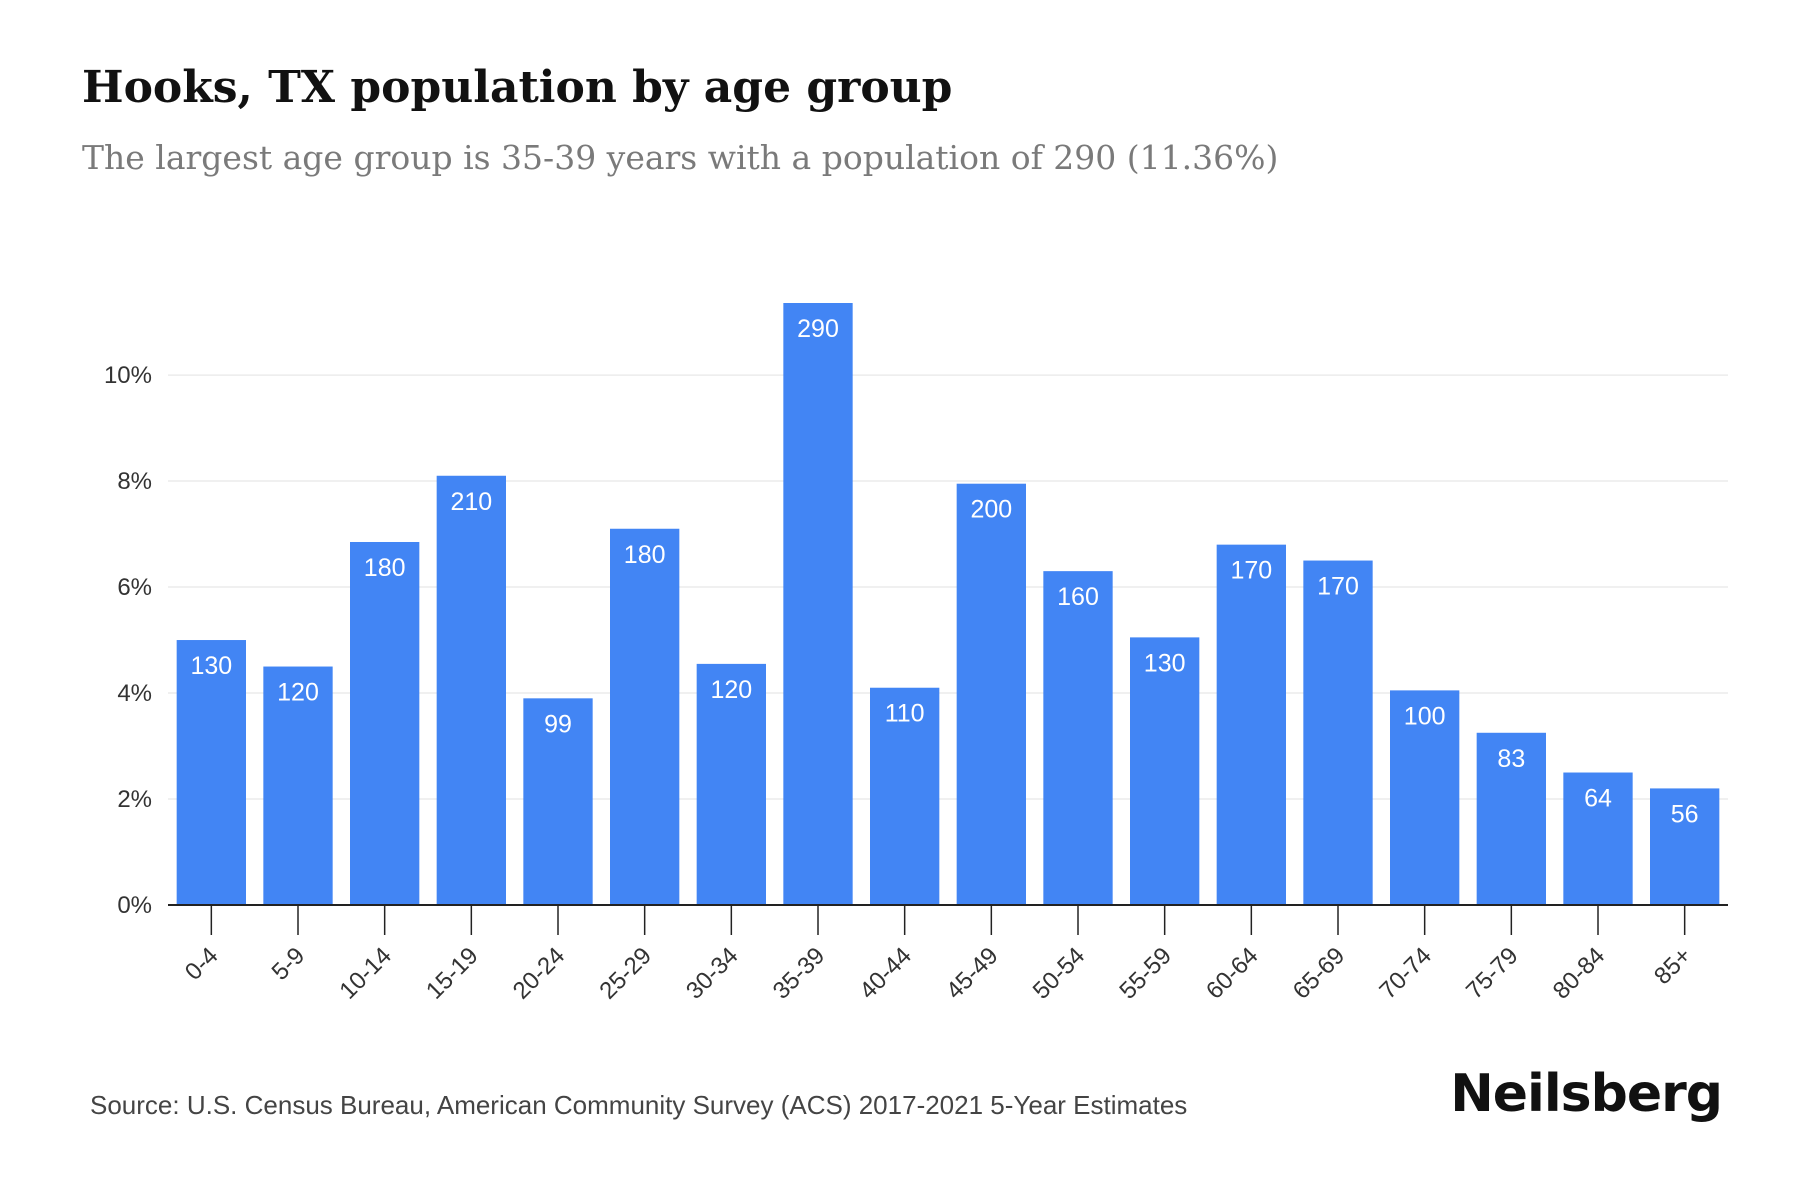 The width and height of the screenshot is (1800, 1200). What do you see at coordinates (1319, 973) in the screenshot?
I see `x-tick-label: 65-69` at bounding box center [1319, 973].